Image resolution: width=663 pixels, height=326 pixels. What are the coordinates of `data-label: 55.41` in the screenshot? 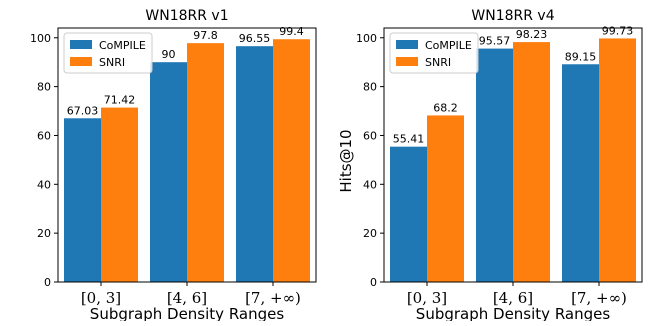 It's located at (409, 139).